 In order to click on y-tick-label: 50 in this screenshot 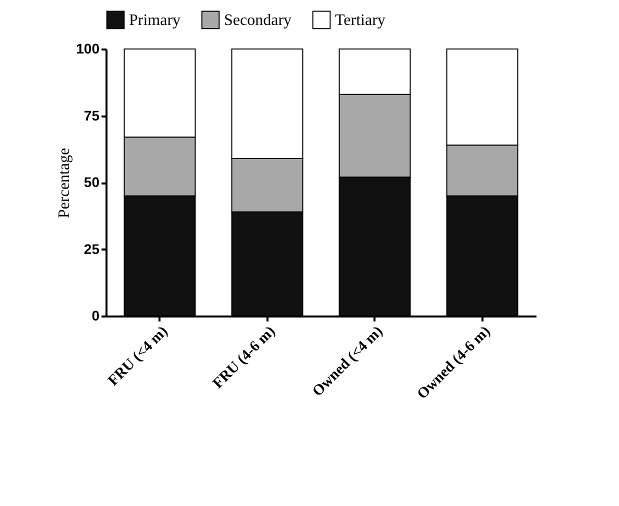, I will do `click(92, 182)`.